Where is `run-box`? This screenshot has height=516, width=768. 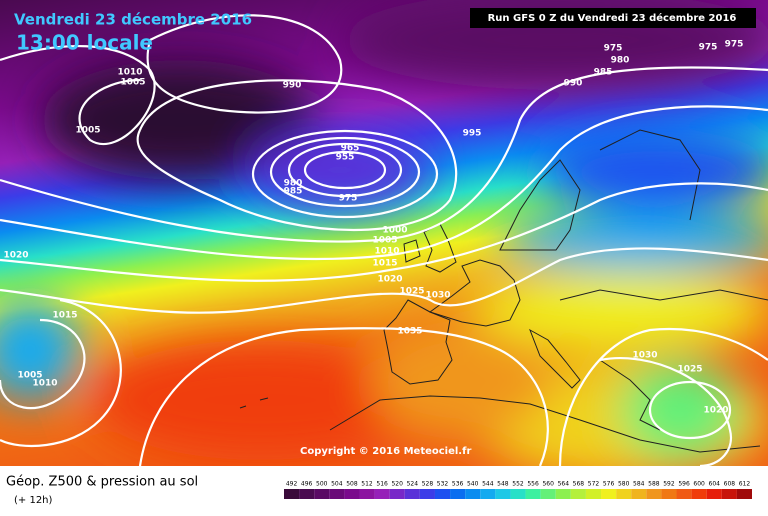
run-box is located at coordinates (613, 18).